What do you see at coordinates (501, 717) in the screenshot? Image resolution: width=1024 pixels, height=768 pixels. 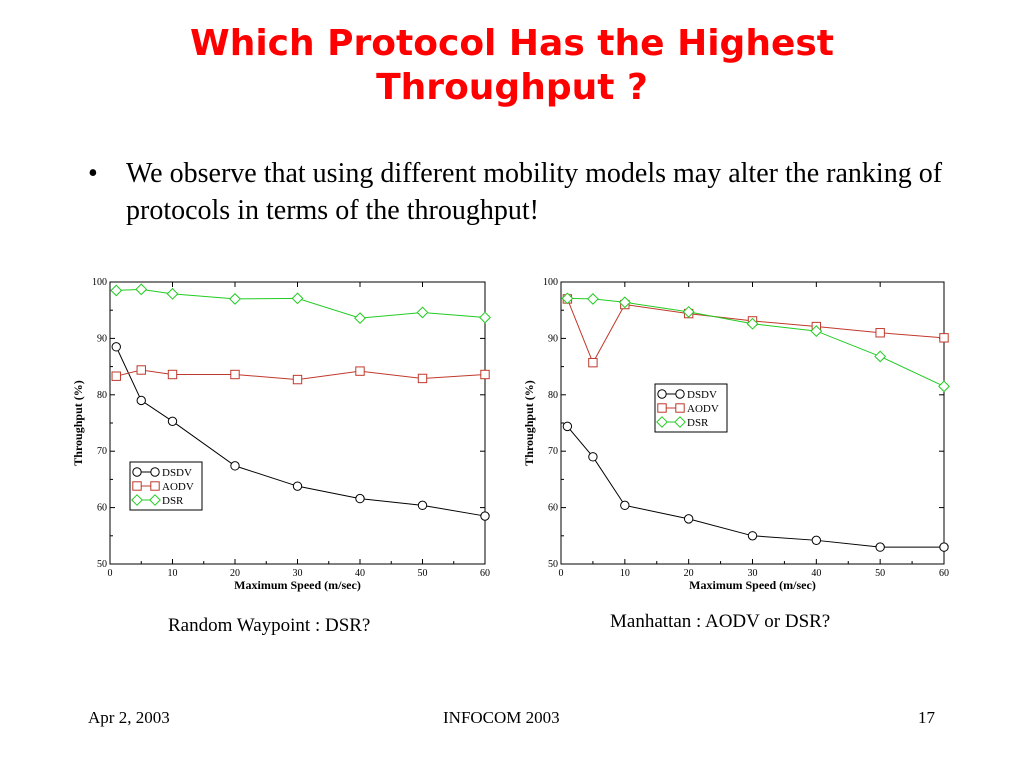 I see `footer-conference: INFOCOM 2003` at bounding box center [501, 717].